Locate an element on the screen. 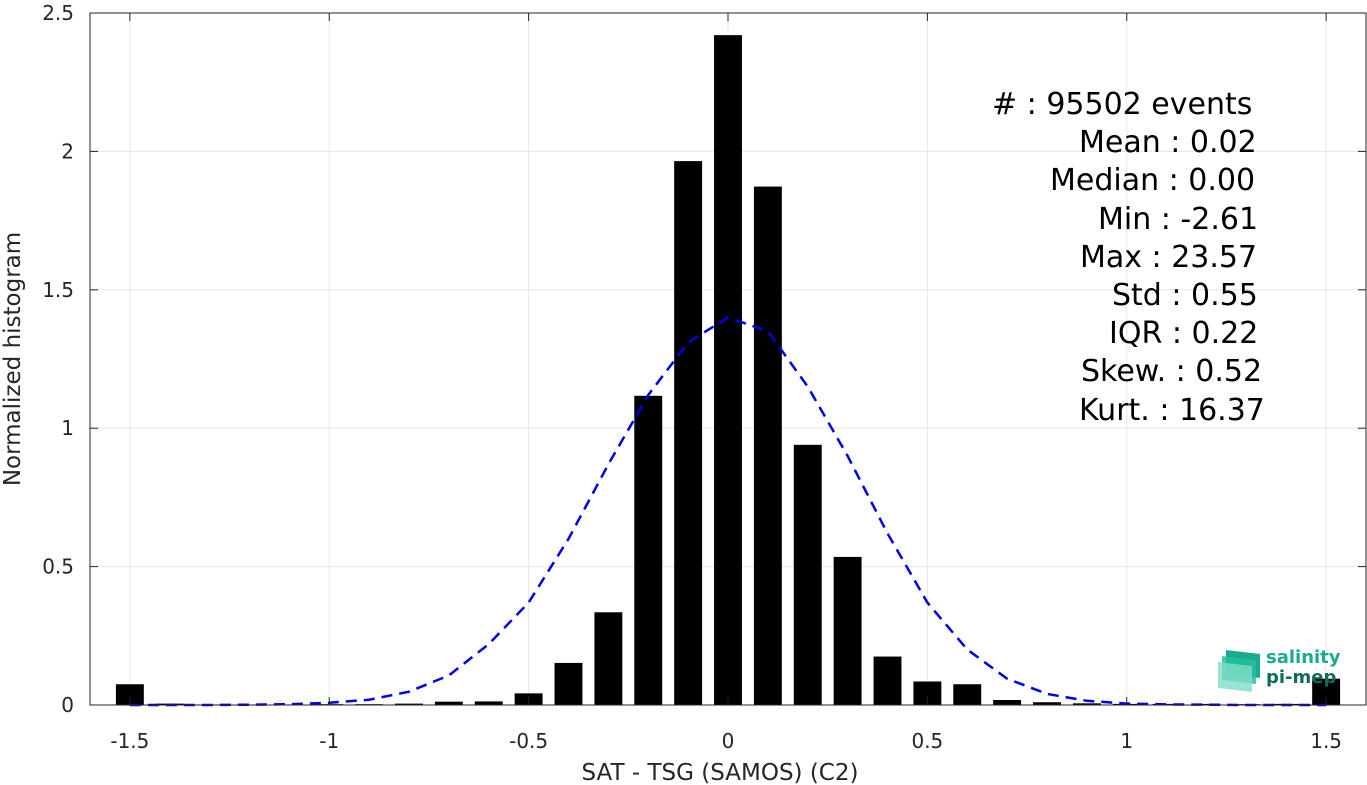  x-tick-label: 1.5 is located at coordinates (1326, 741).